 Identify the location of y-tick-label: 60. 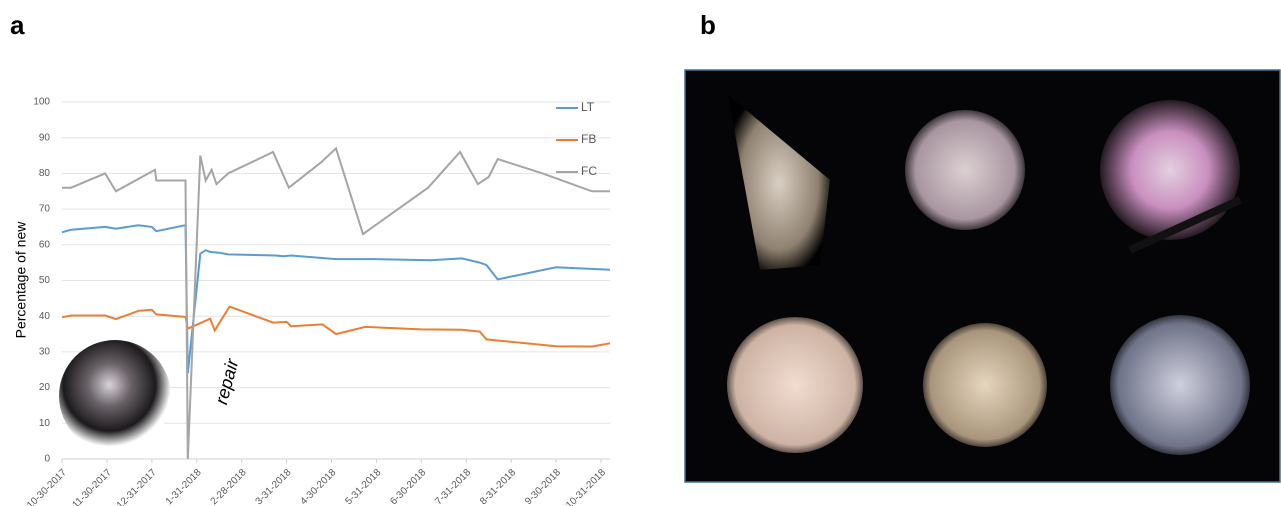
(45, 244).